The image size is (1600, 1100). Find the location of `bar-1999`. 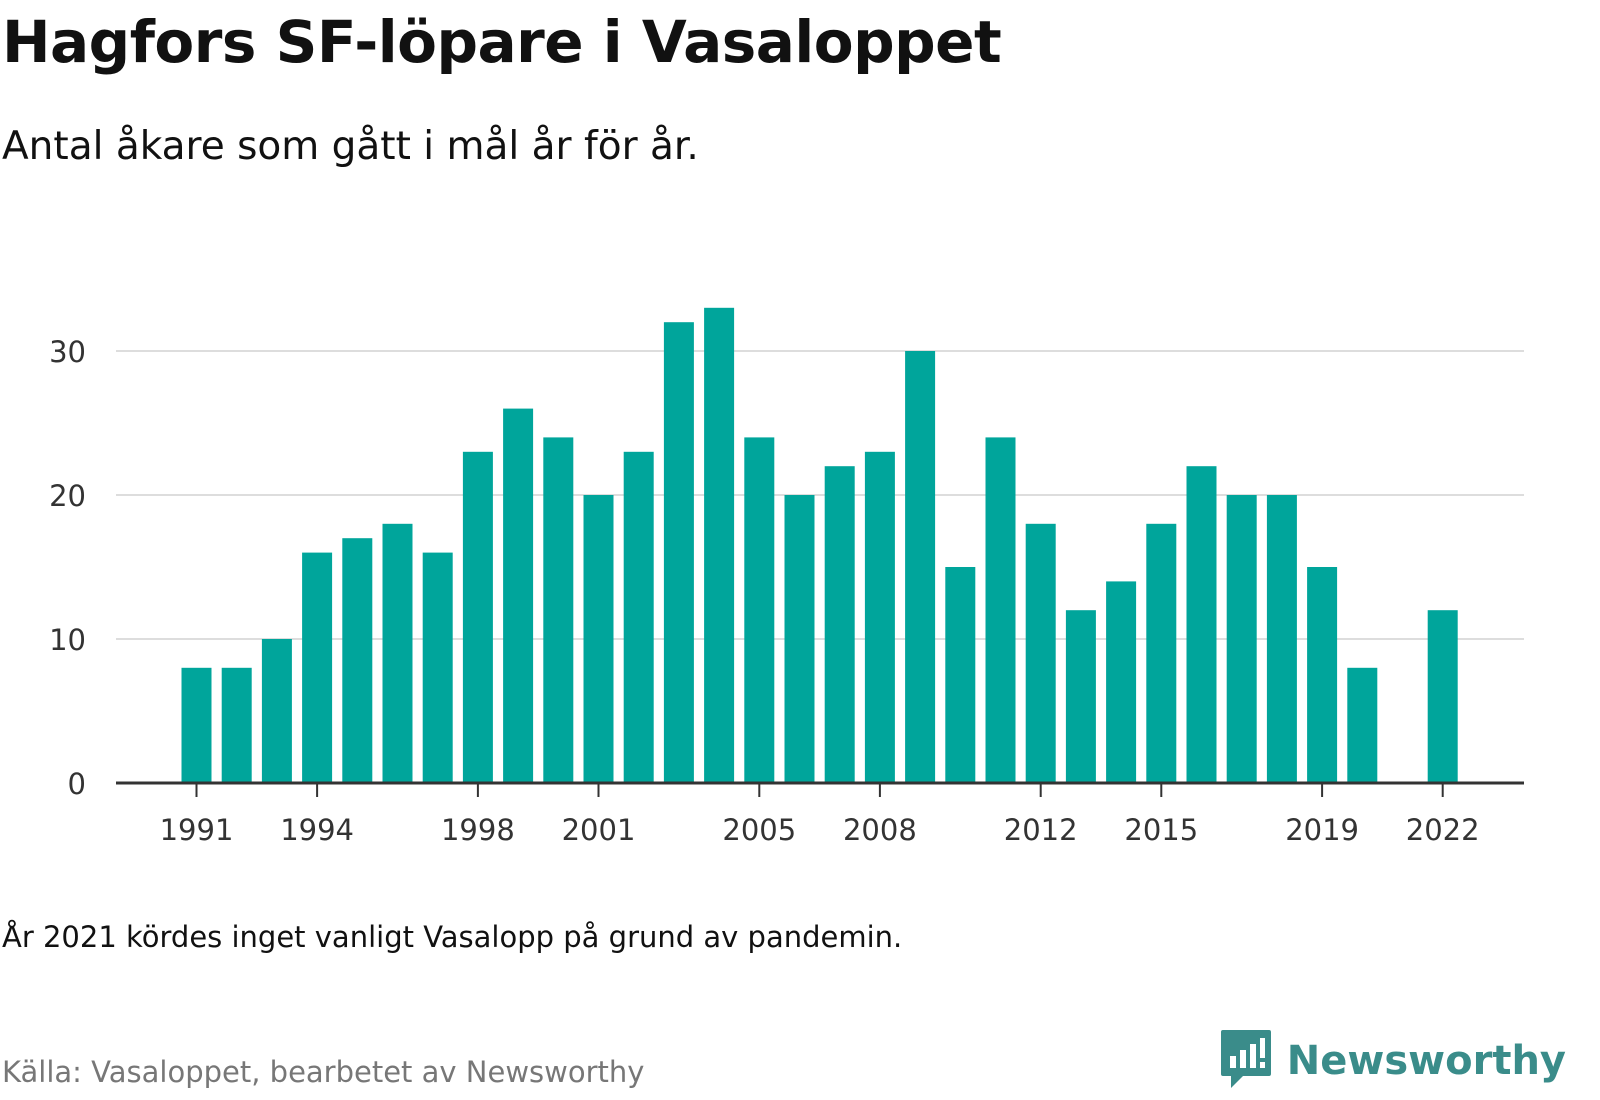

bar-1999 is located at coordinates (518, 595).